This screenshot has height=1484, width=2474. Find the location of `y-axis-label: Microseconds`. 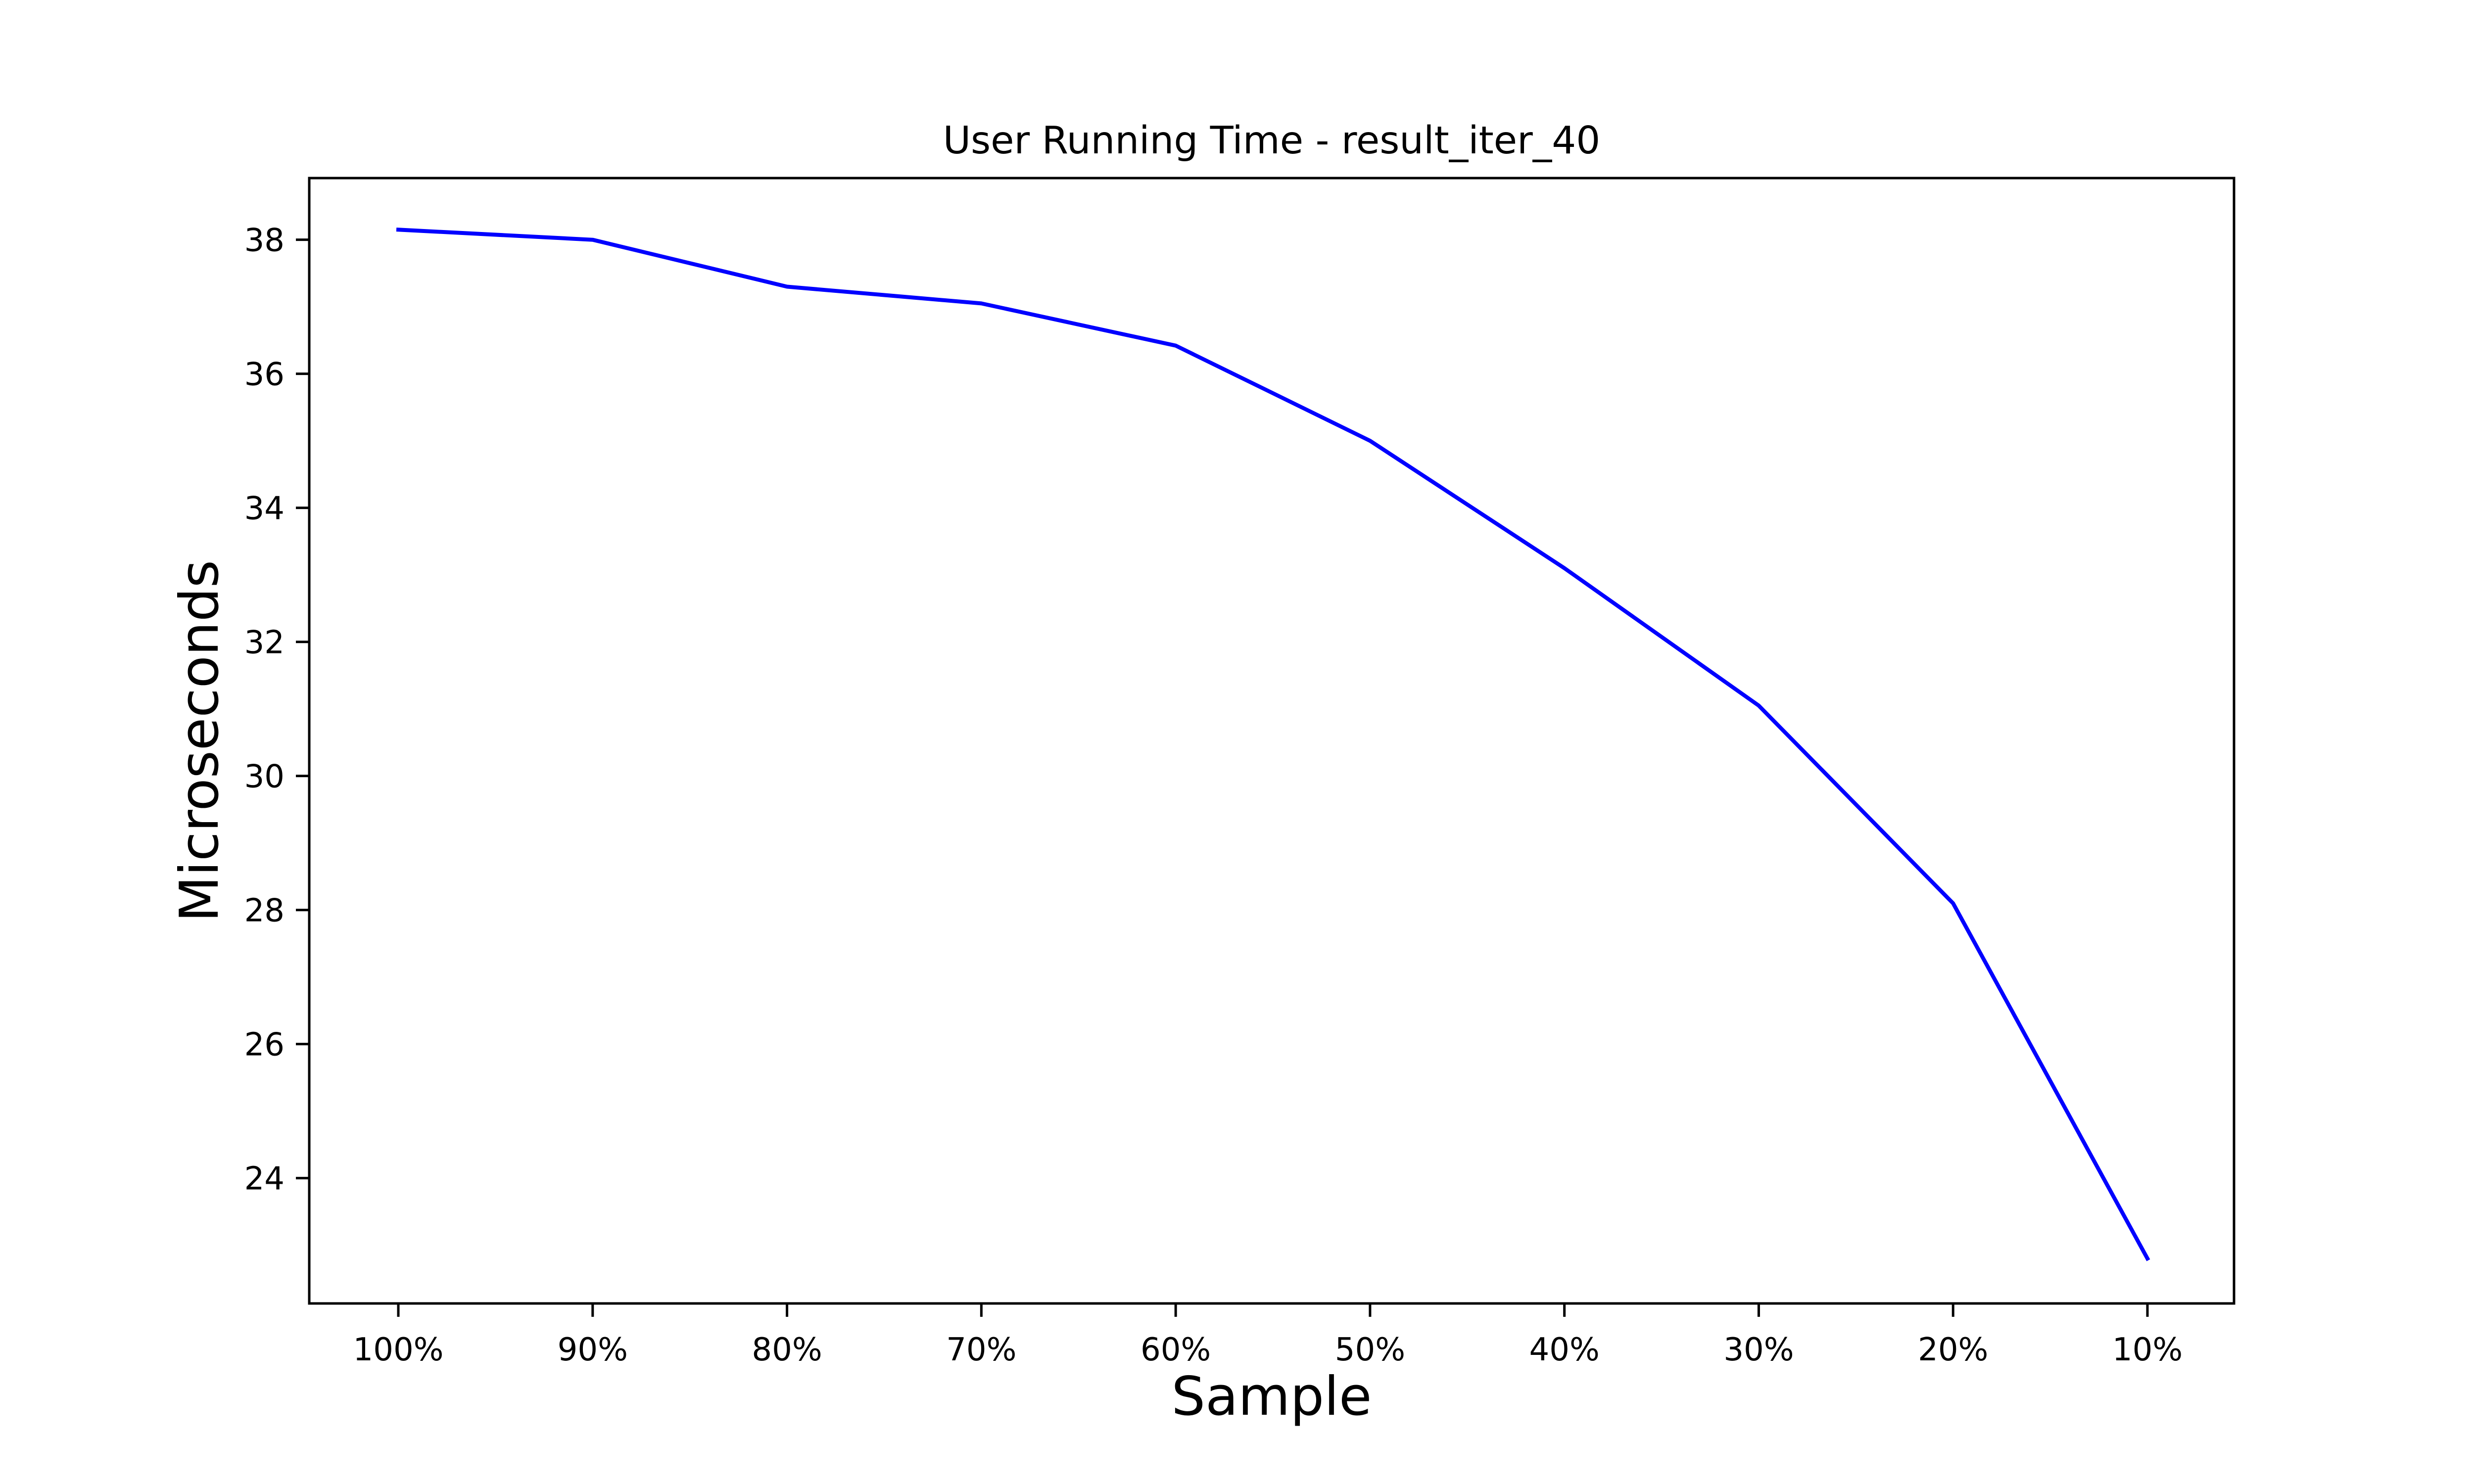

y-axis-label: Microseconds is located at coordinates (200, 741).